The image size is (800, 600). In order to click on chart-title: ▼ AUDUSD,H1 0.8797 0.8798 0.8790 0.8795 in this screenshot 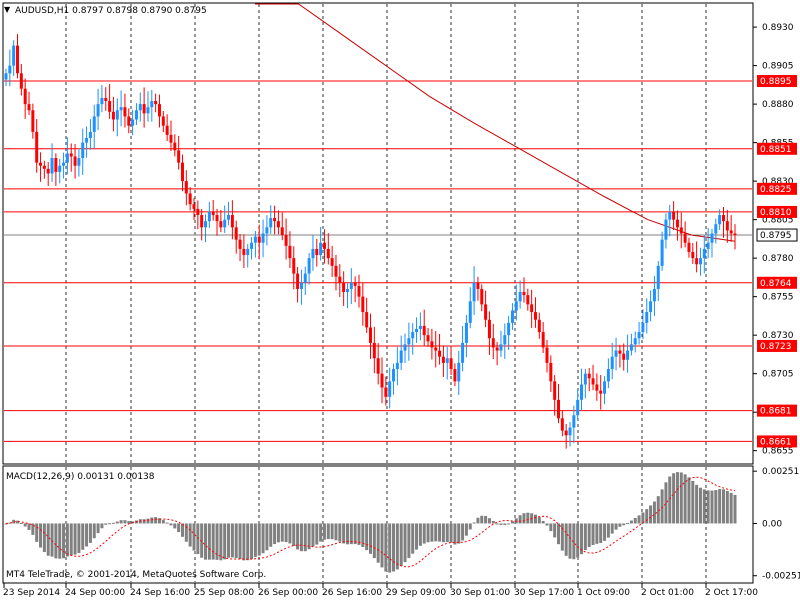, I will do `click(105, 10)`.